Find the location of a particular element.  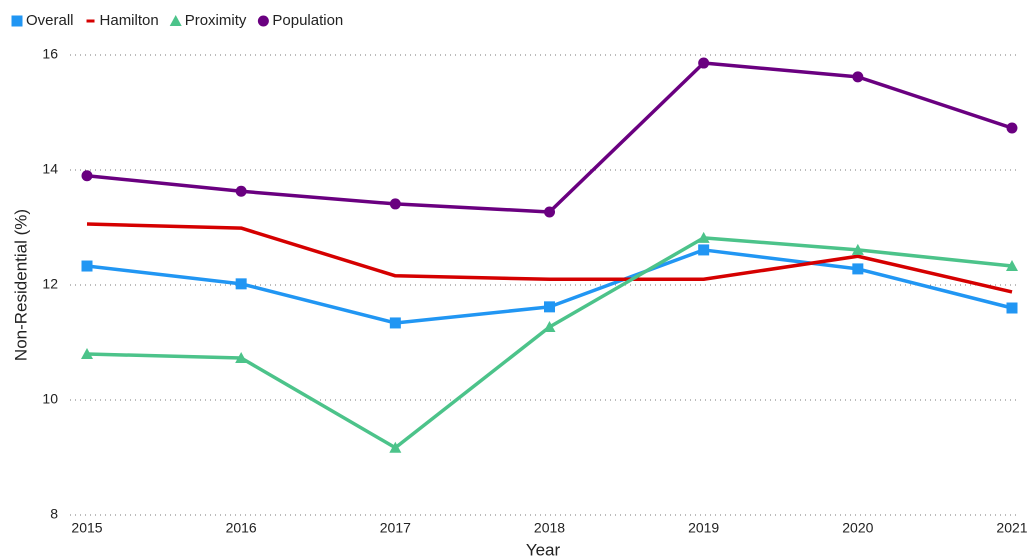

x-axis-label: Year is located at coordinates (543, 549).